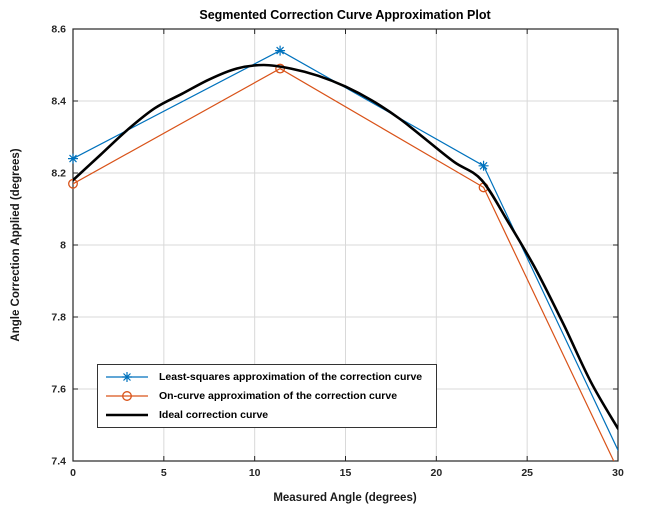 Image resolution: width=650 pixels, height=516 pixels. Describe the element at coordinates (58, 318) in the screenshot. I see `y-tick-label: 7.8` at that location.